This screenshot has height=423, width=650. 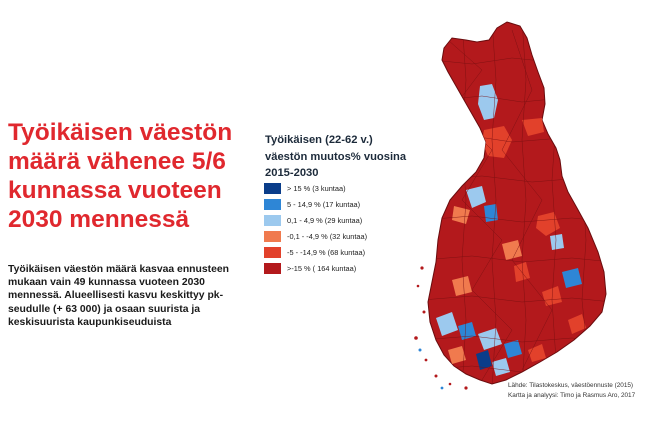 What do you see at coordinates (90, 322) in the screenshot?
I see `body-line-5: keskisuurista kaupunkiseuduista` at bounding box center [90, 322].